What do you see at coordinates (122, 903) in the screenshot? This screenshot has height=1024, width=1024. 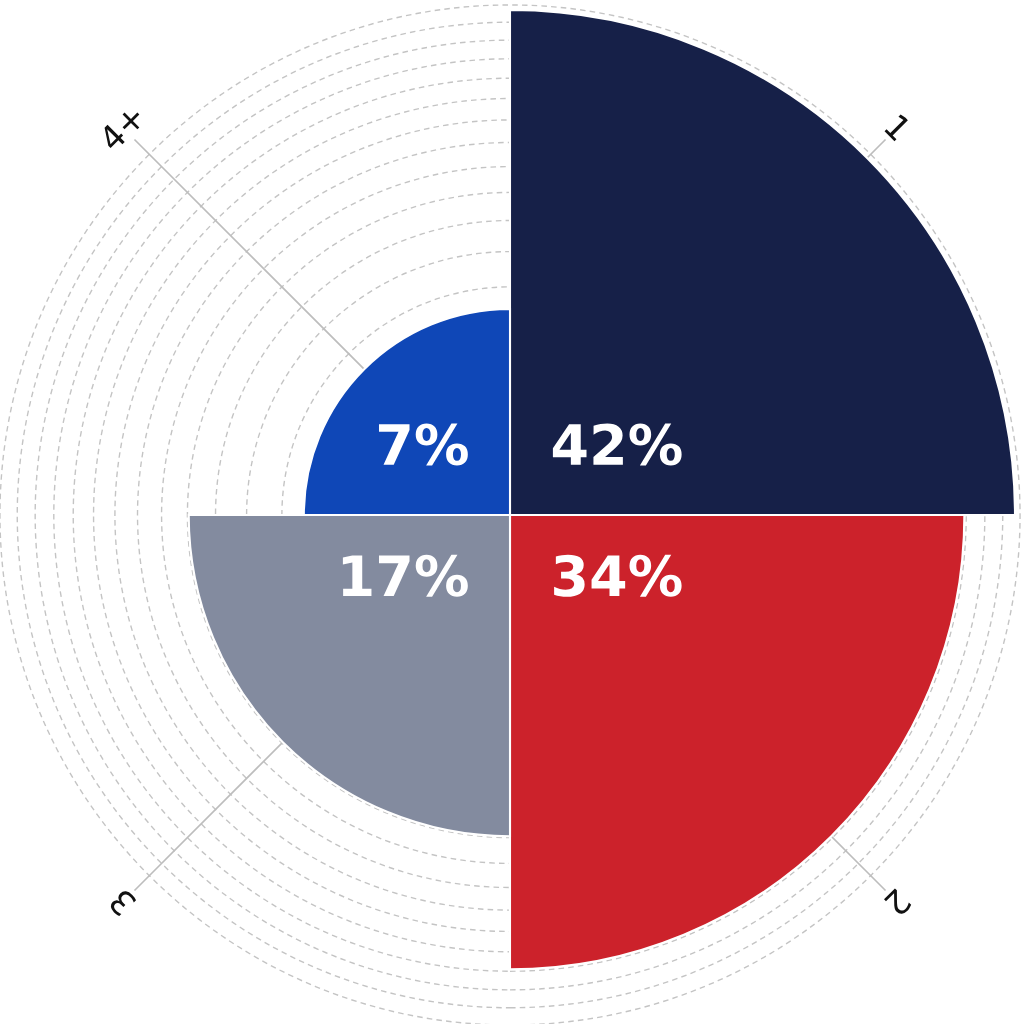 I see `category-label: 3` at bounding box center [122, 903].